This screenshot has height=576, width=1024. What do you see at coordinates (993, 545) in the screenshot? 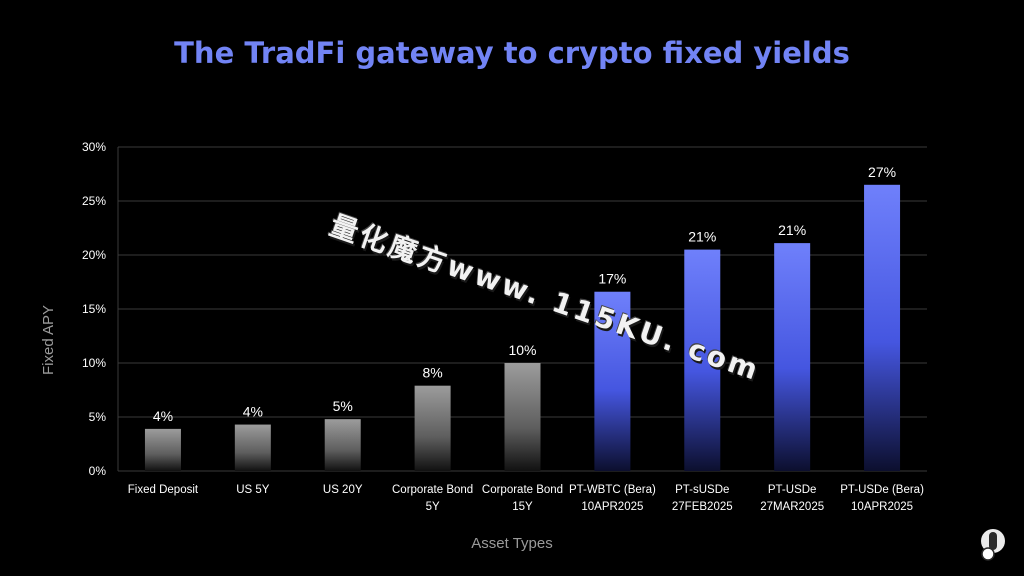
I see `toggle-icon` at bounding box center [993, 545].